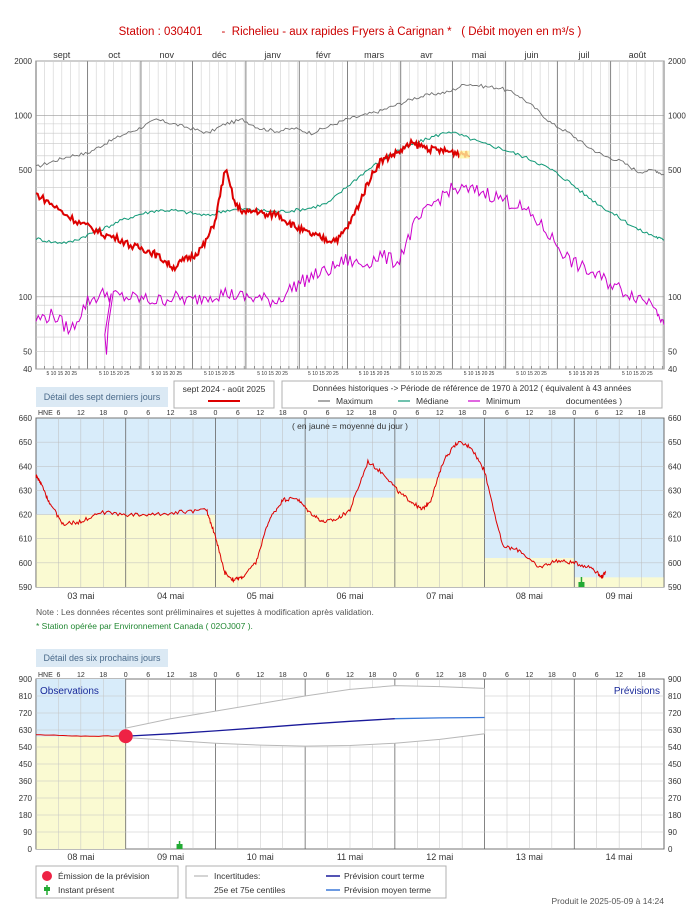  I want to click on forecast-y-tick-label: 810, so click(26, 696).